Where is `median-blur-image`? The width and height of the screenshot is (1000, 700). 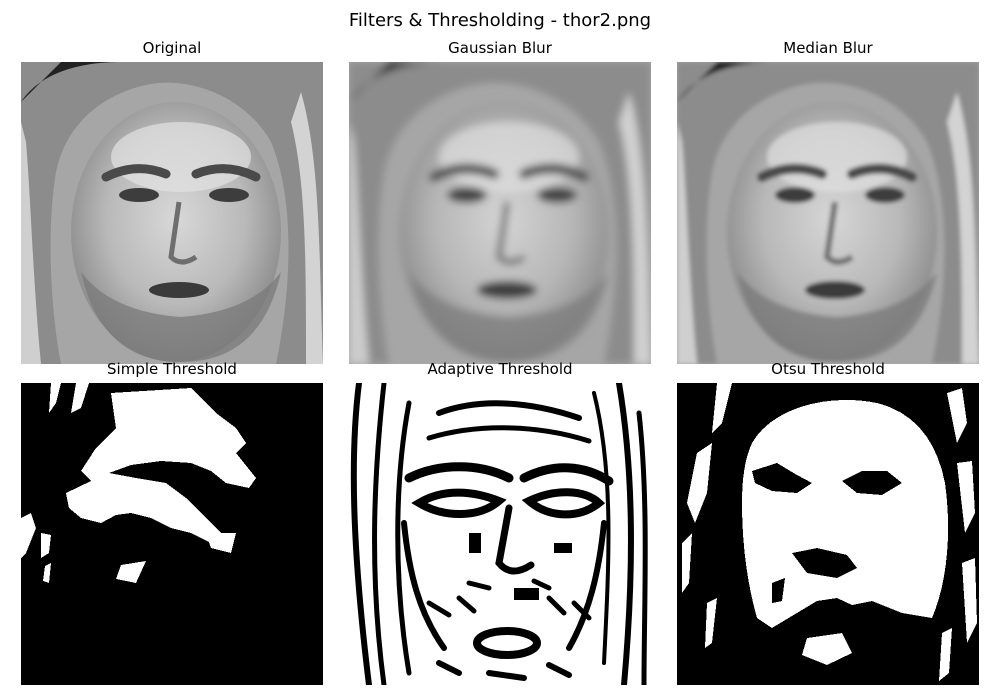 median-blur-image is located at coordinates (828, 213).